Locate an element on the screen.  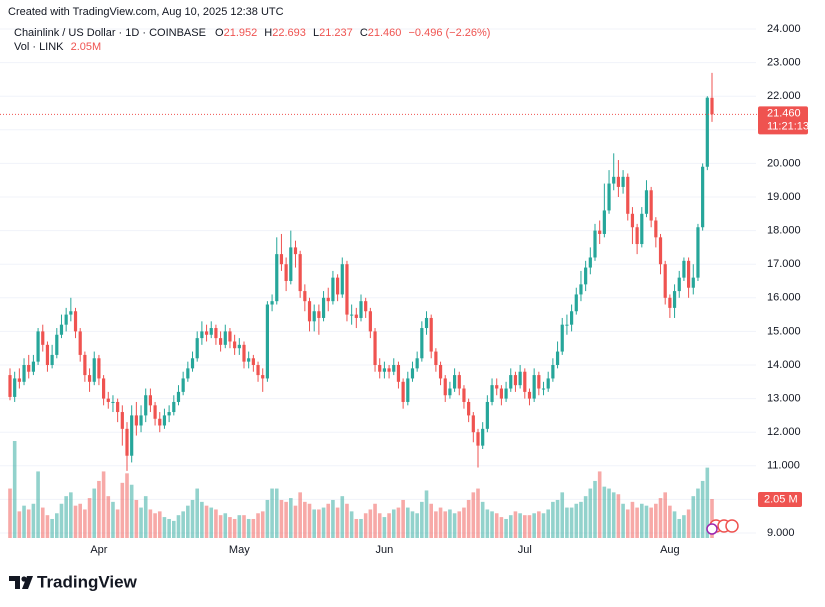
y-tick-label: 24.000 is located at coordinates (784, 29).